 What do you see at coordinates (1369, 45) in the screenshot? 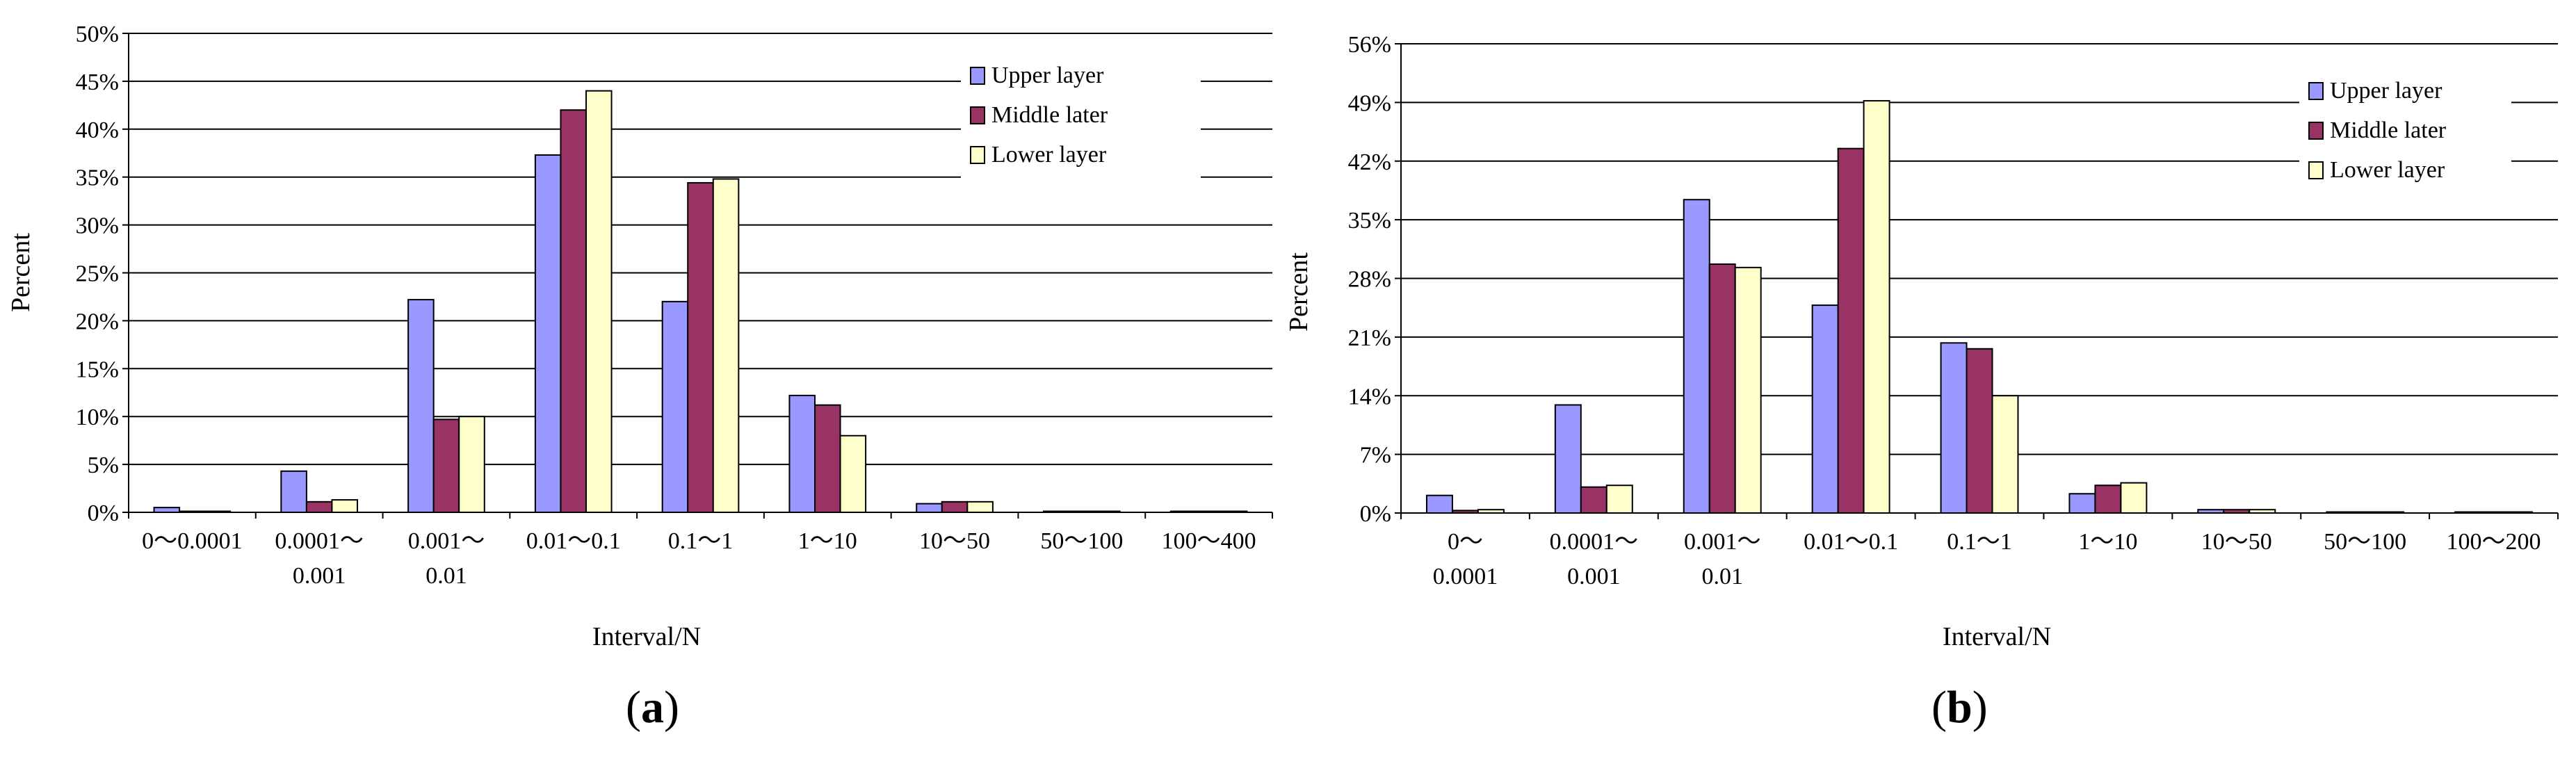
I see `y-tick-label: 56%` at bounding box center [1369, 45].